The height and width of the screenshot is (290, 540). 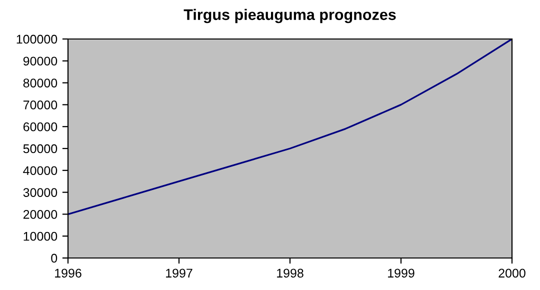 I want to click on chart-title: Tirgus pieauguma prognozes, so click(x=290, y=16).